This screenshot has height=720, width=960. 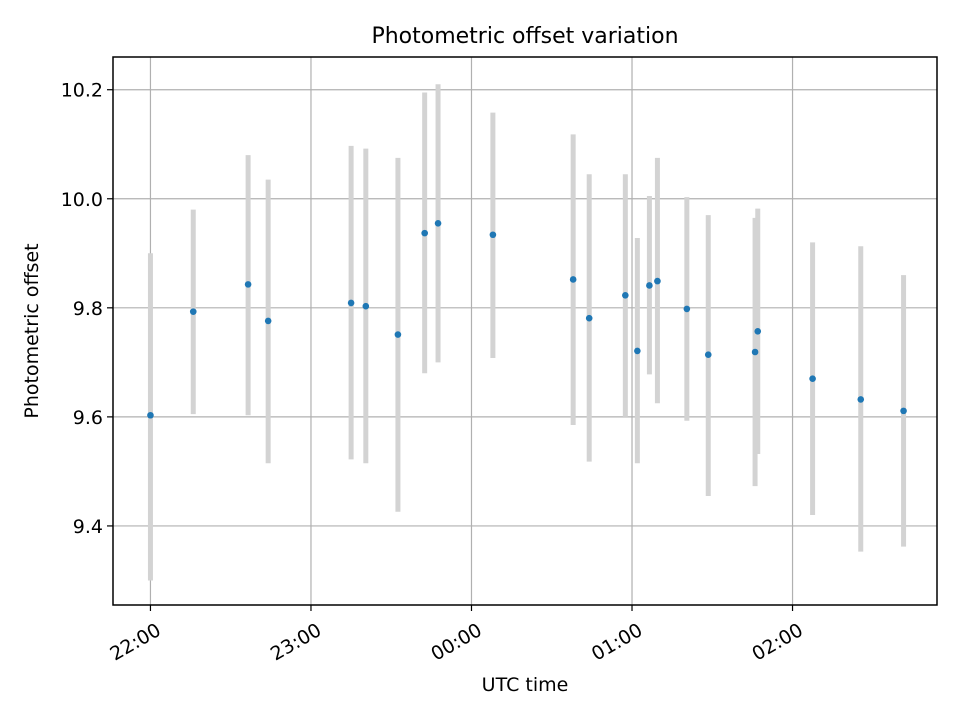 I want to click on y-tick-label: 9.4, so click(x=88, y=527).